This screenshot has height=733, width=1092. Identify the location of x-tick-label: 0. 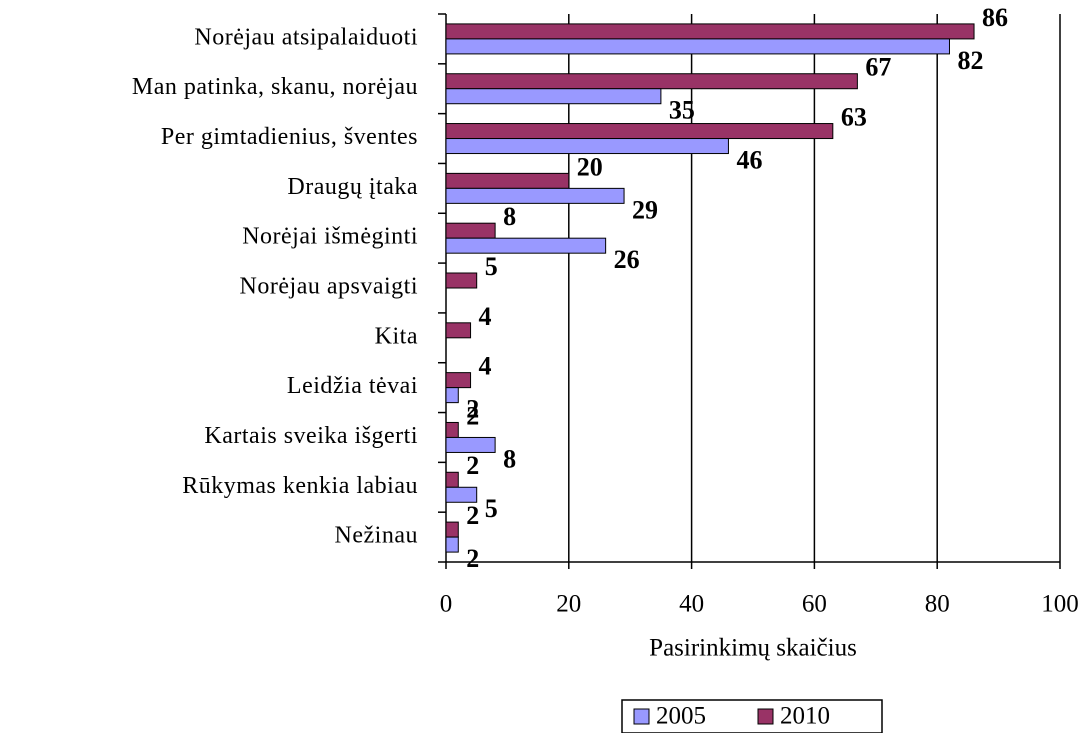
(446, 604).